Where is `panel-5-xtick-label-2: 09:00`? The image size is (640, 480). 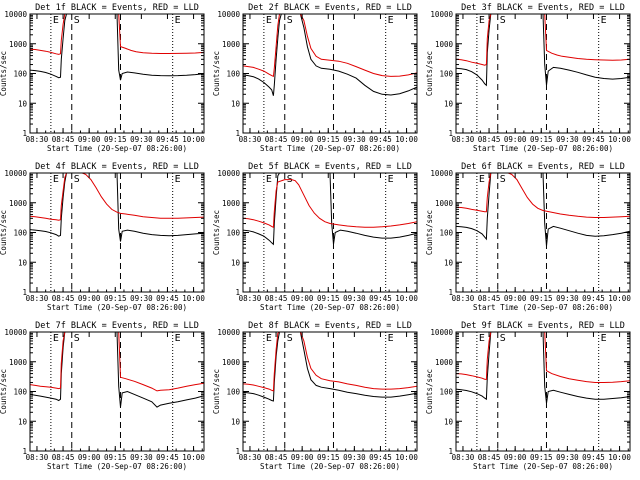
panel-5-xtick-label-2: 09:00 is located at coordinates (302, 298).